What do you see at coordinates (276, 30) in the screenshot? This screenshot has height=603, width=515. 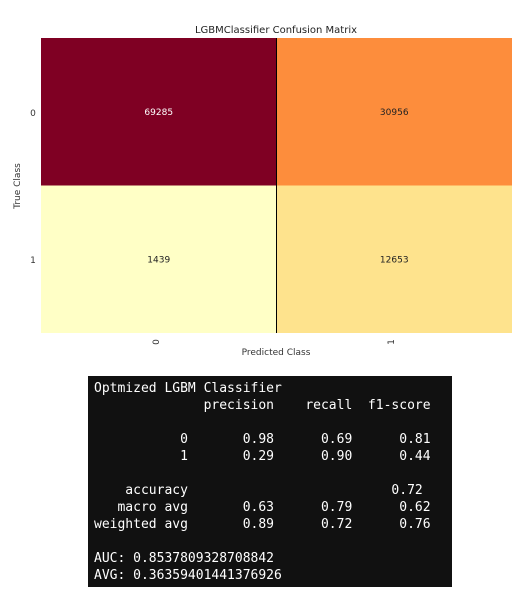 I see `chart-title: LGBMClassifier Confusion Matrix` at bounding box center [276, 30].